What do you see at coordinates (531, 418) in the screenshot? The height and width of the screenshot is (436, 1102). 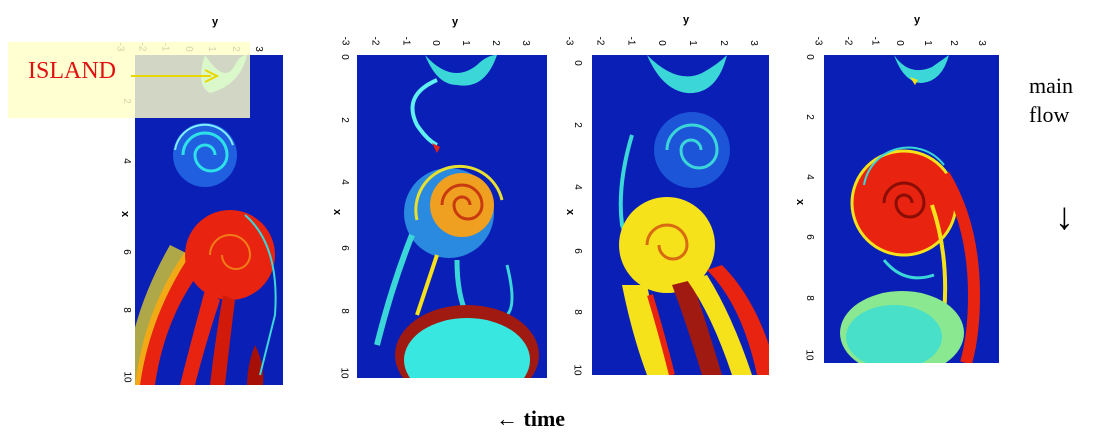 I see `time-label: ← time` at bounding box center [531, 418].